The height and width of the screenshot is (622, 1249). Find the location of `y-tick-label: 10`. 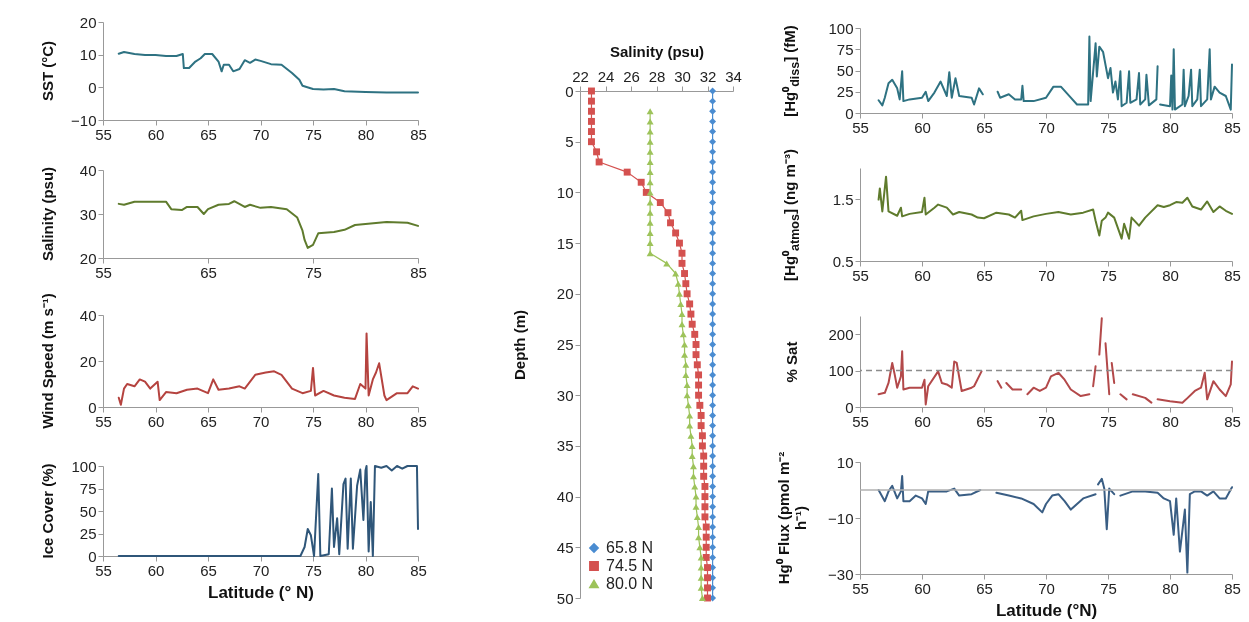

y-tick-label: 10 is located at coordinates (88, 55).